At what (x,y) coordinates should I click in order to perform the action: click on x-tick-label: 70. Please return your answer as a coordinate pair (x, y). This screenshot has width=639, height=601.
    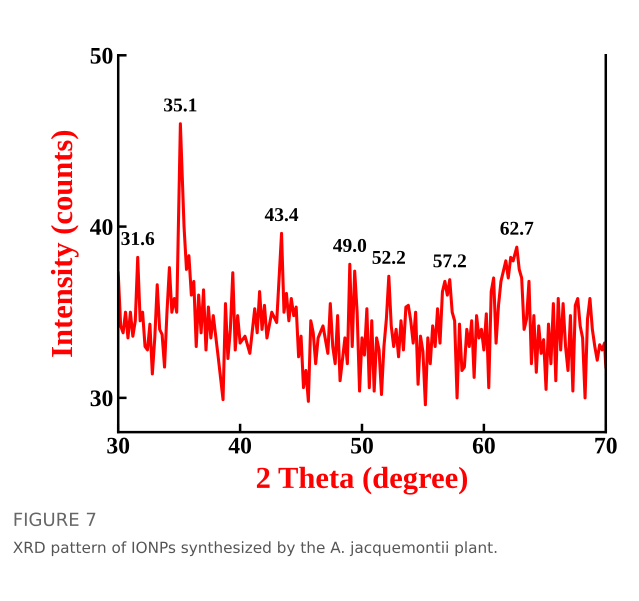
    Looking at the image, I should click on (606, 446).